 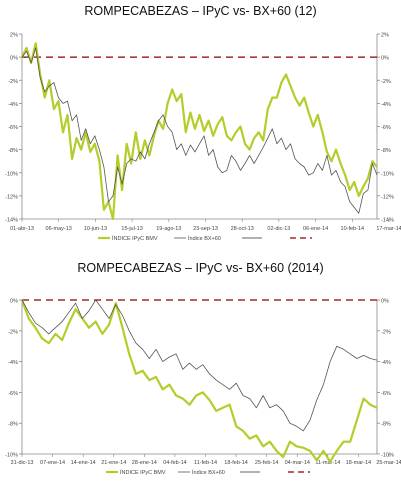 I want to click on x-tick-label: 10-jun-13, so click(x=95, y=229).